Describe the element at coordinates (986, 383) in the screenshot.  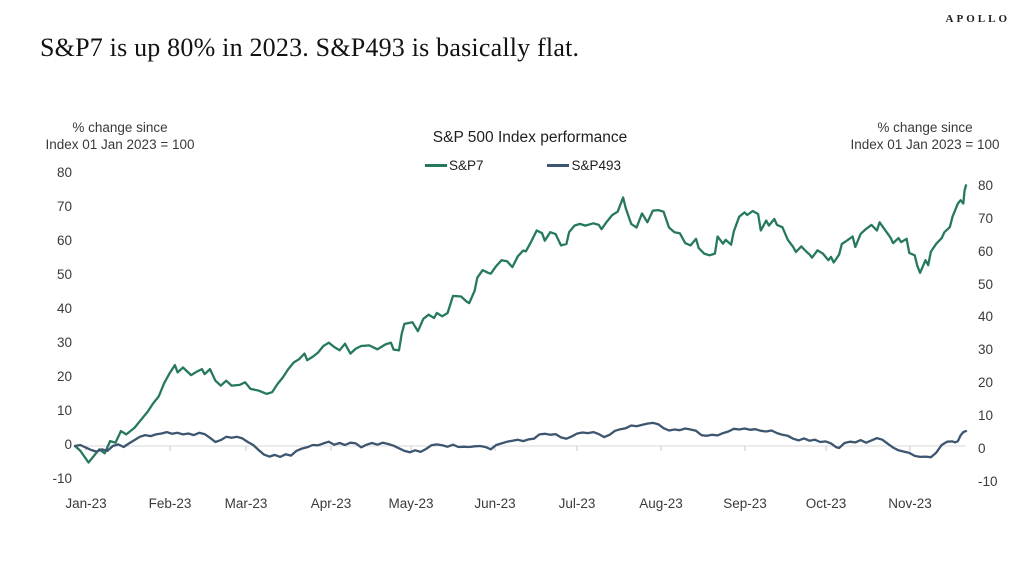
I see `y-tick-right-20: 20` at that location.